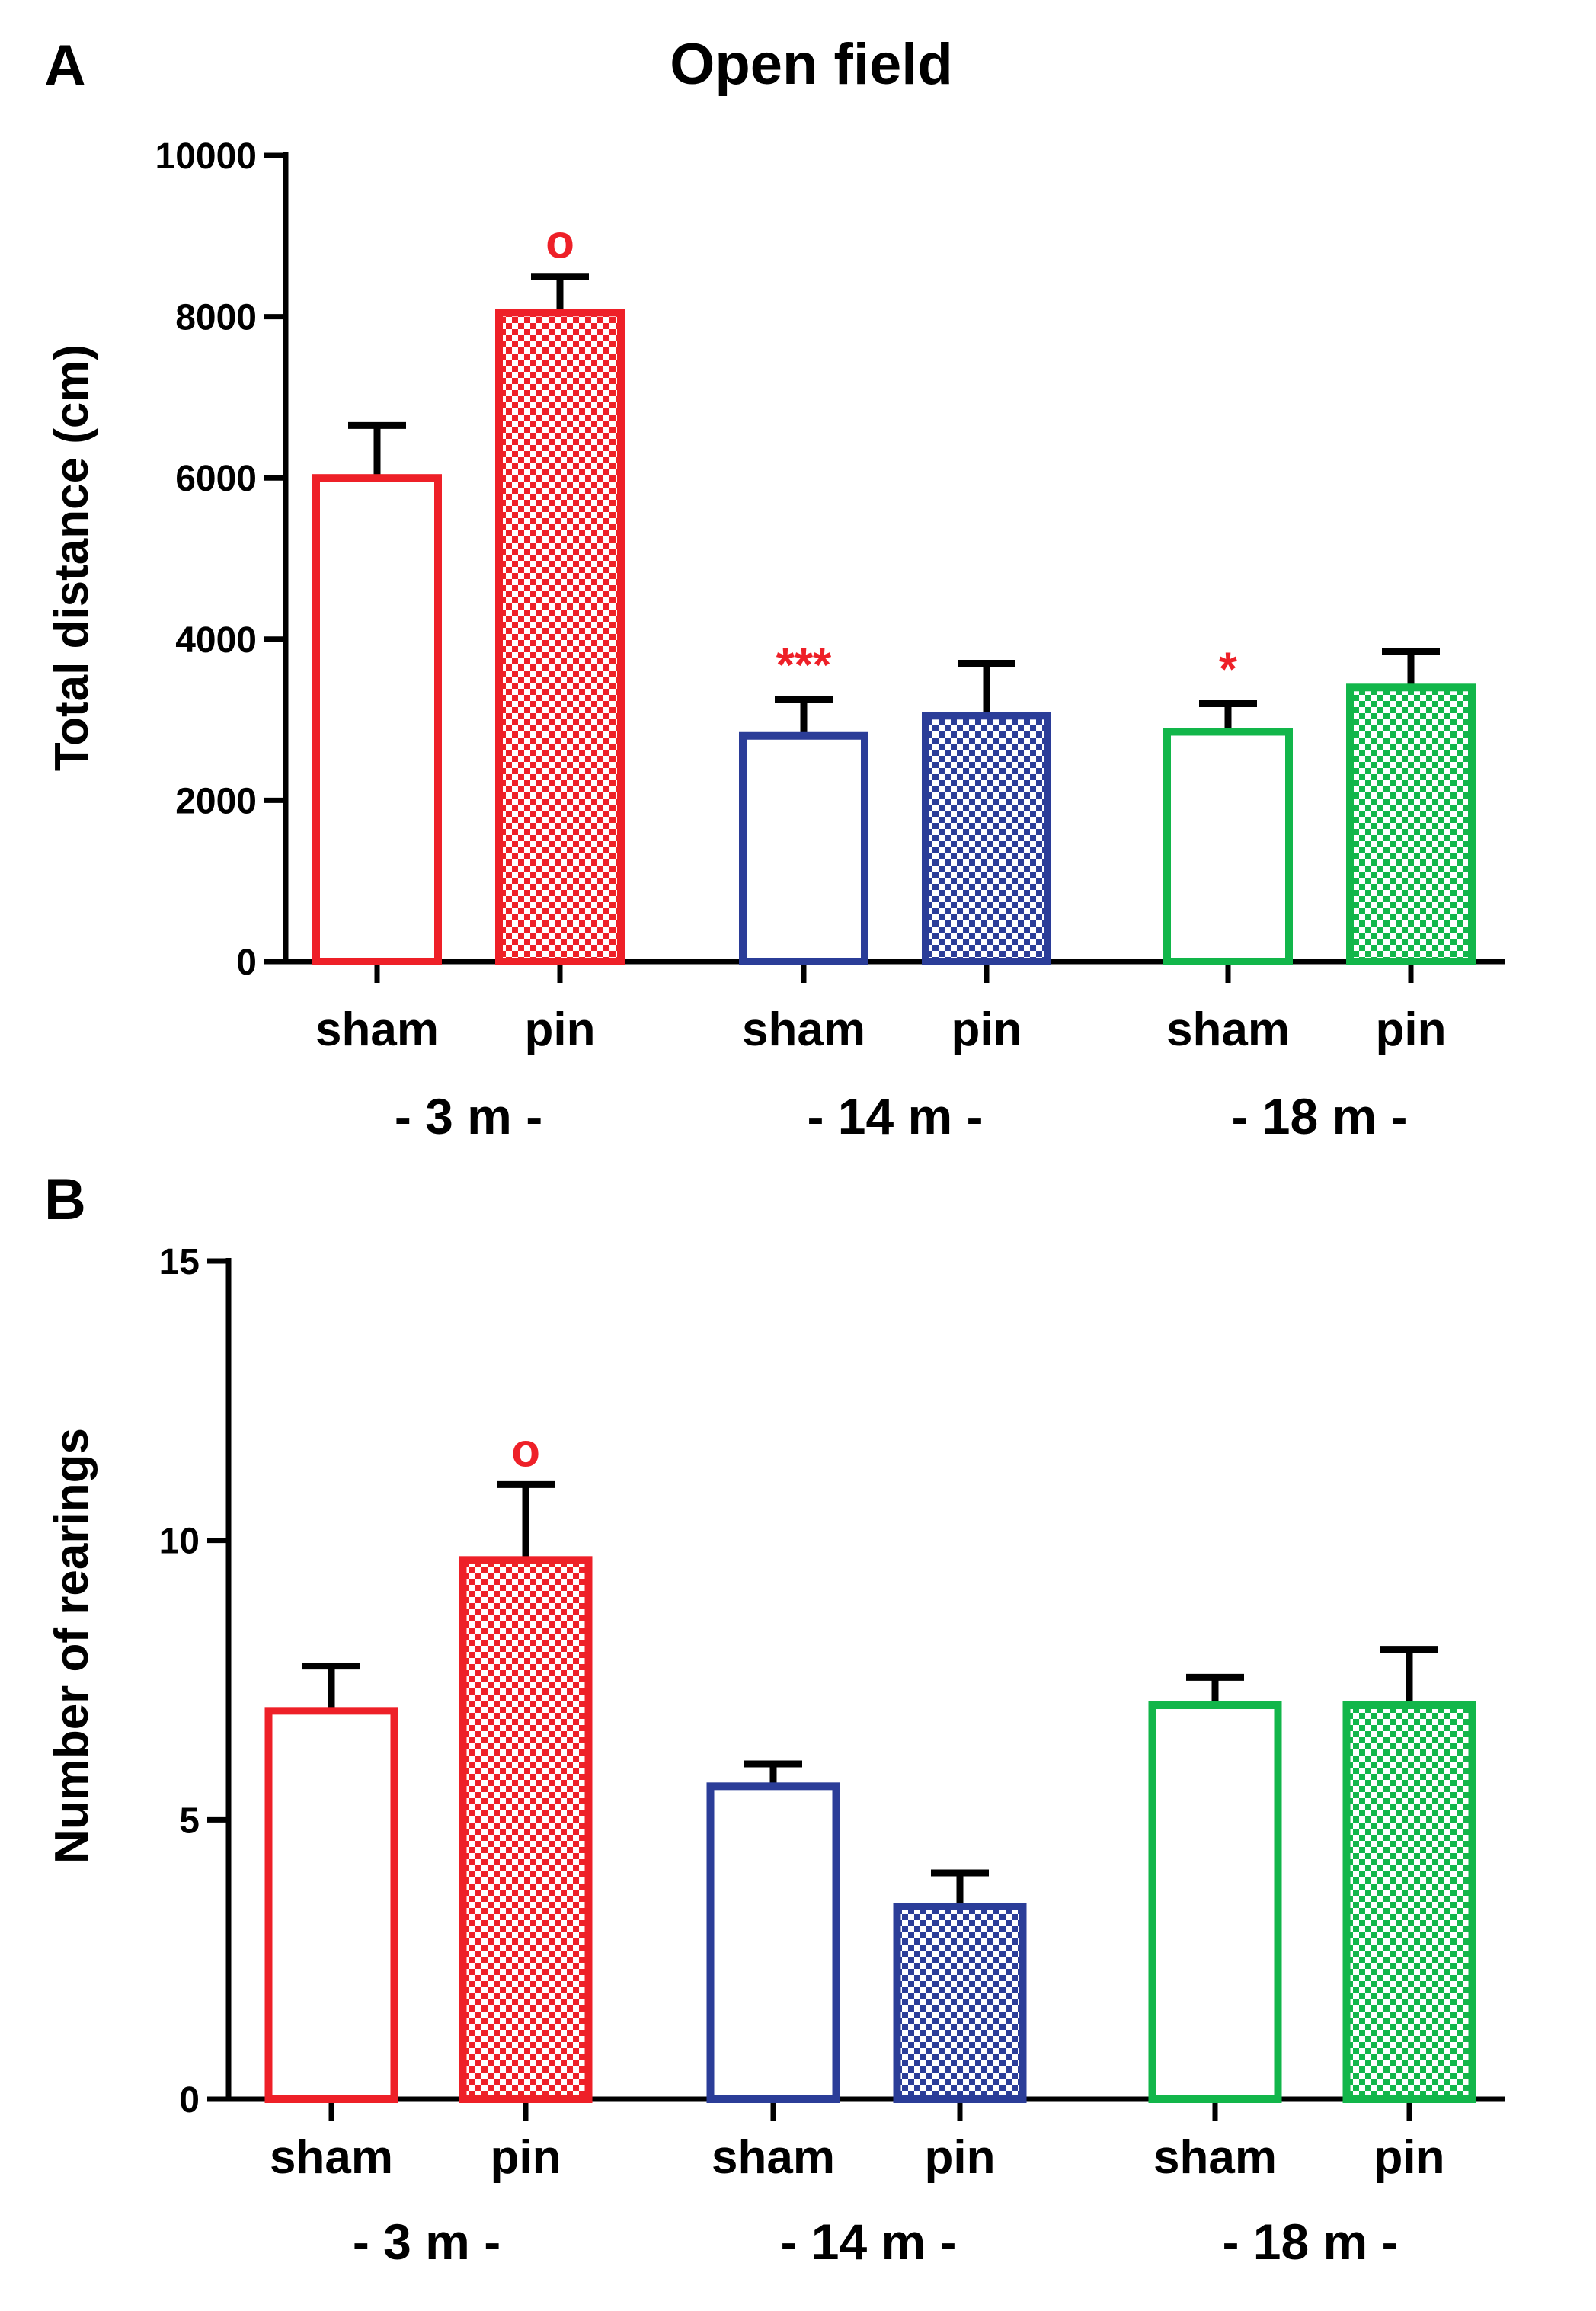  I want to click on panel-a-label: A, so click(65, 66).